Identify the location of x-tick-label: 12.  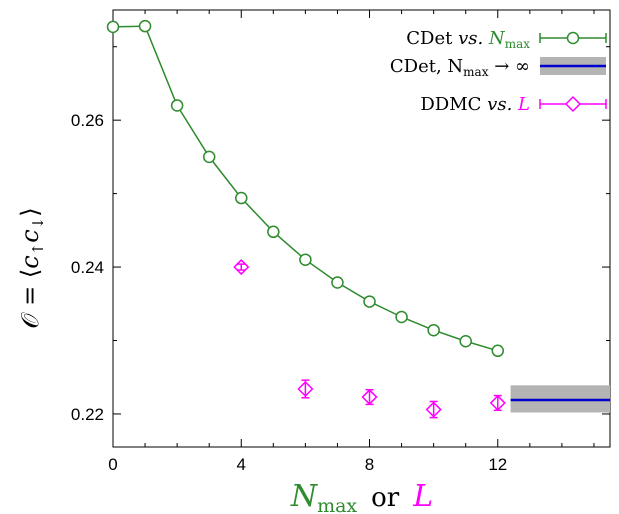
(497, 464).